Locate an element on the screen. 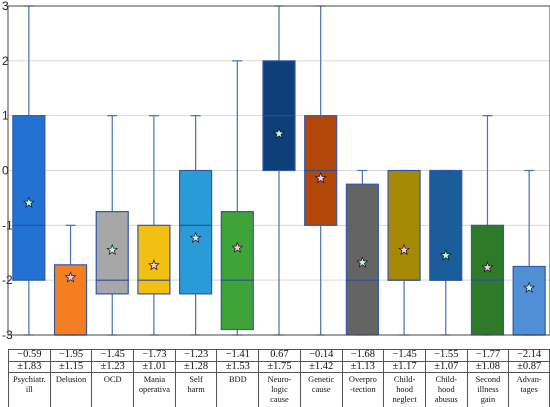  category-label: Advan-tages is located at coordinates (529, 385).